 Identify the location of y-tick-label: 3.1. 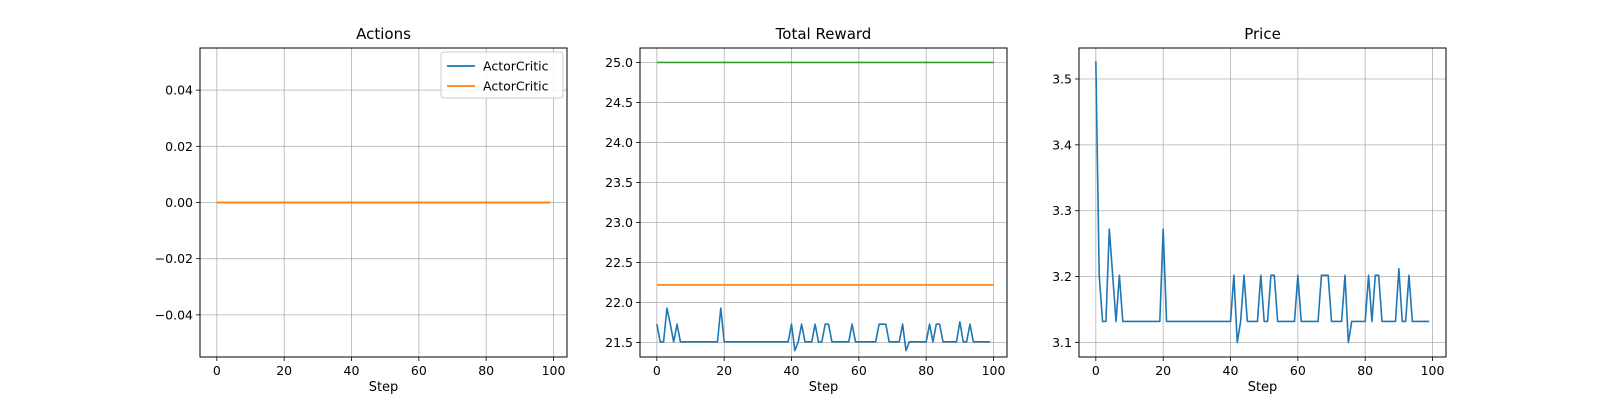
(1062, 342).